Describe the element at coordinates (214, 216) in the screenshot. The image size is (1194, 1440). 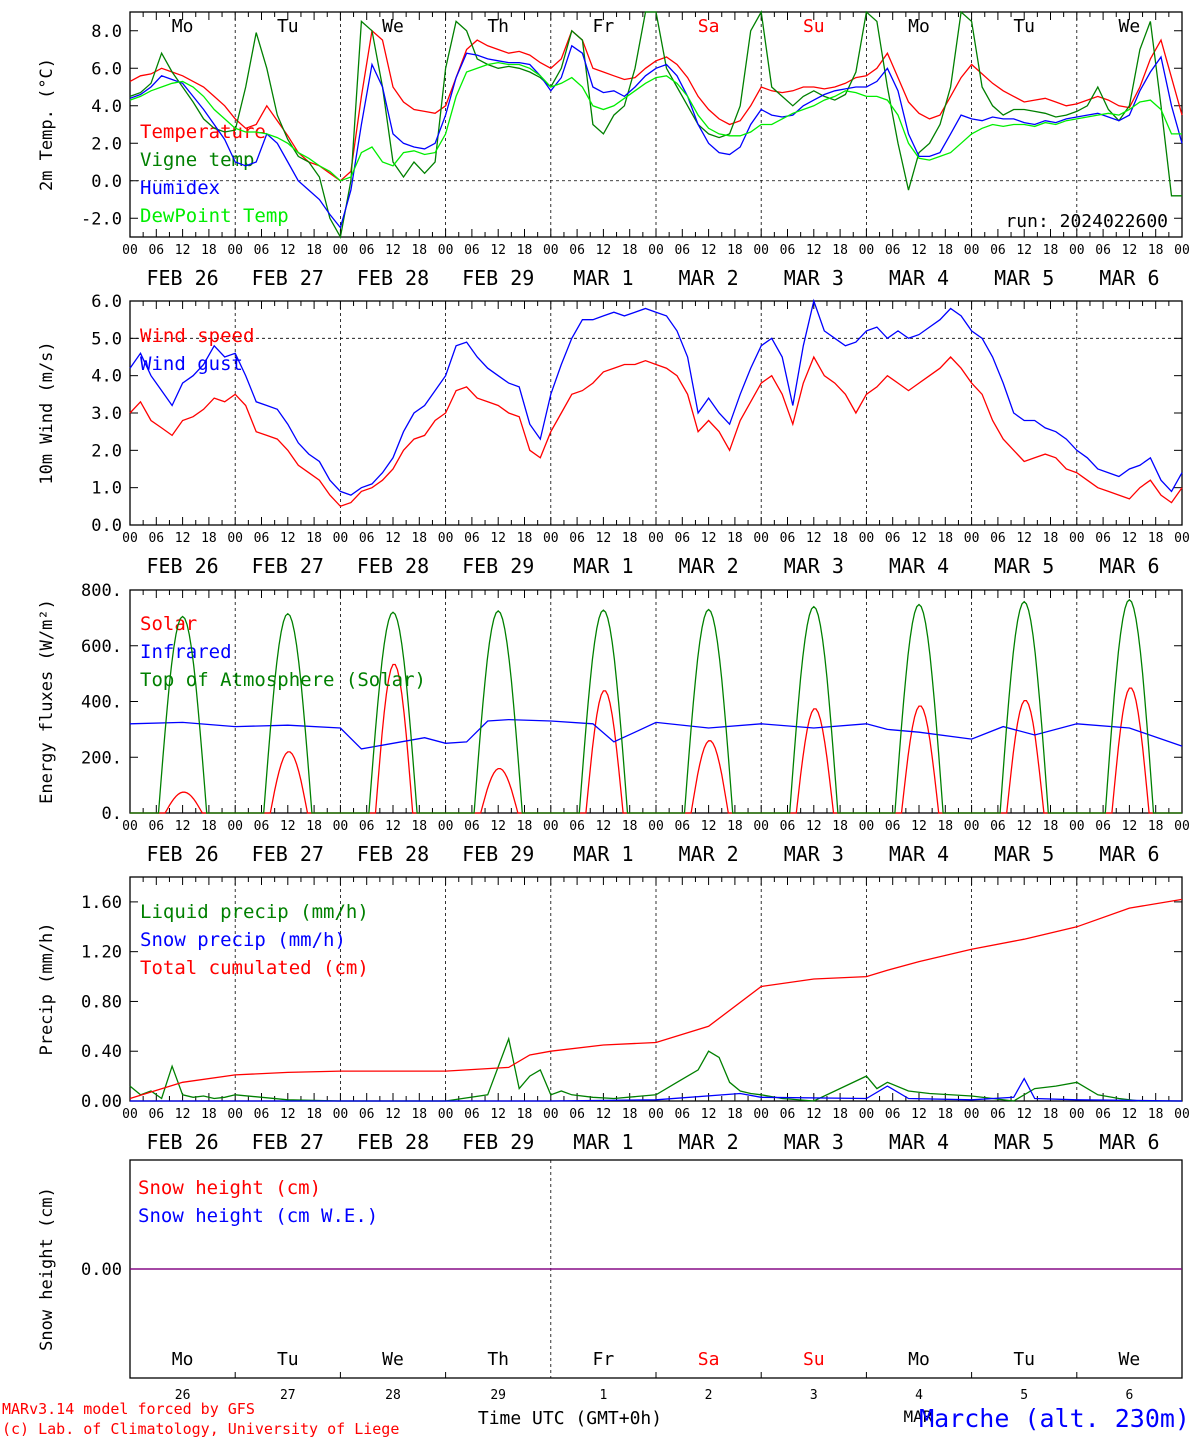
I see `legend-entry: DewPoint Temp` at that location.